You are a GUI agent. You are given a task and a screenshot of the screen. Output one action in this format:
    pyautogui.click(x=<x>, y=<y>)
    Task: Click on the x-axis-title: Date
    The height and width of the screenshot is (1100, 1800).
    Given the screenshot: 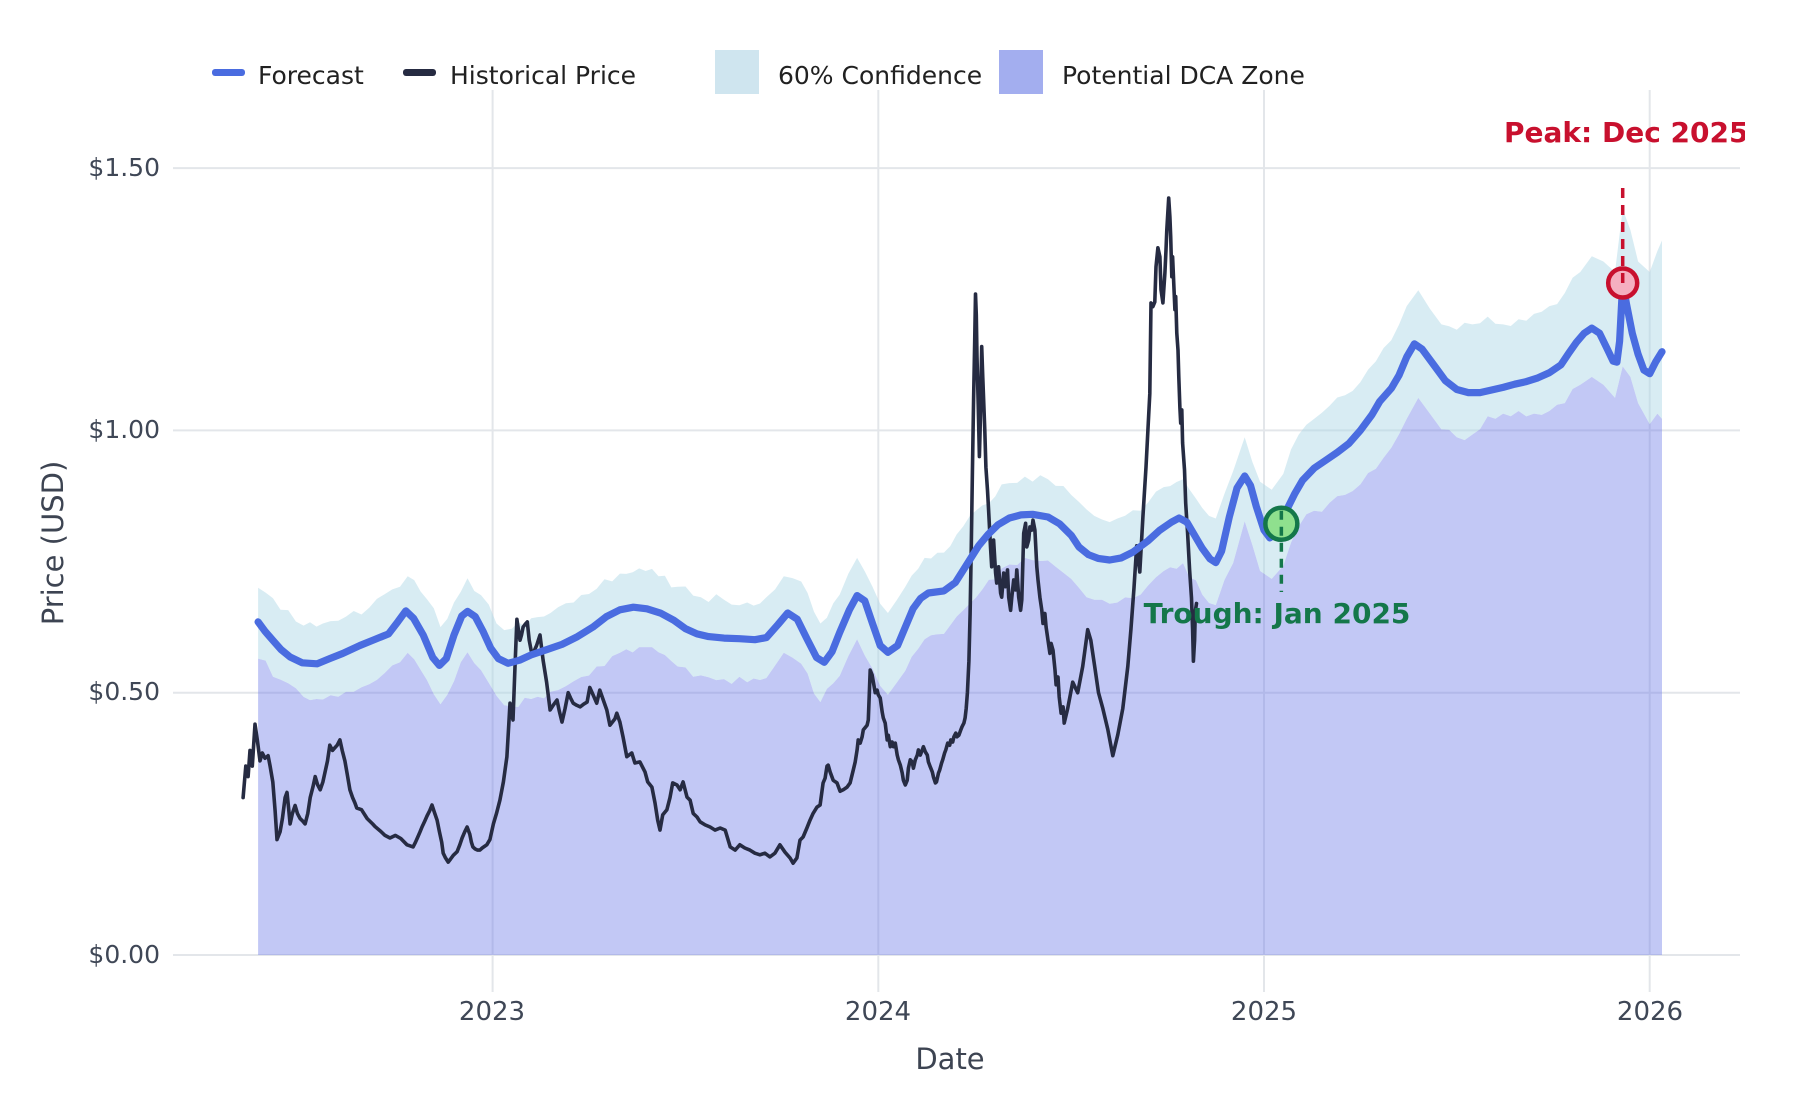 What is the action you would take?
    pyautogui.click(x=950, y=1059)
    